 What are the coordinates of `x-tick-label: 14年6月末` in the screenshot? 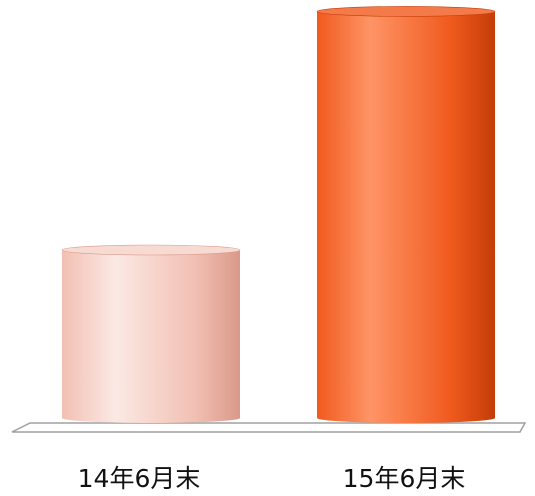 It's located at (139, 478).